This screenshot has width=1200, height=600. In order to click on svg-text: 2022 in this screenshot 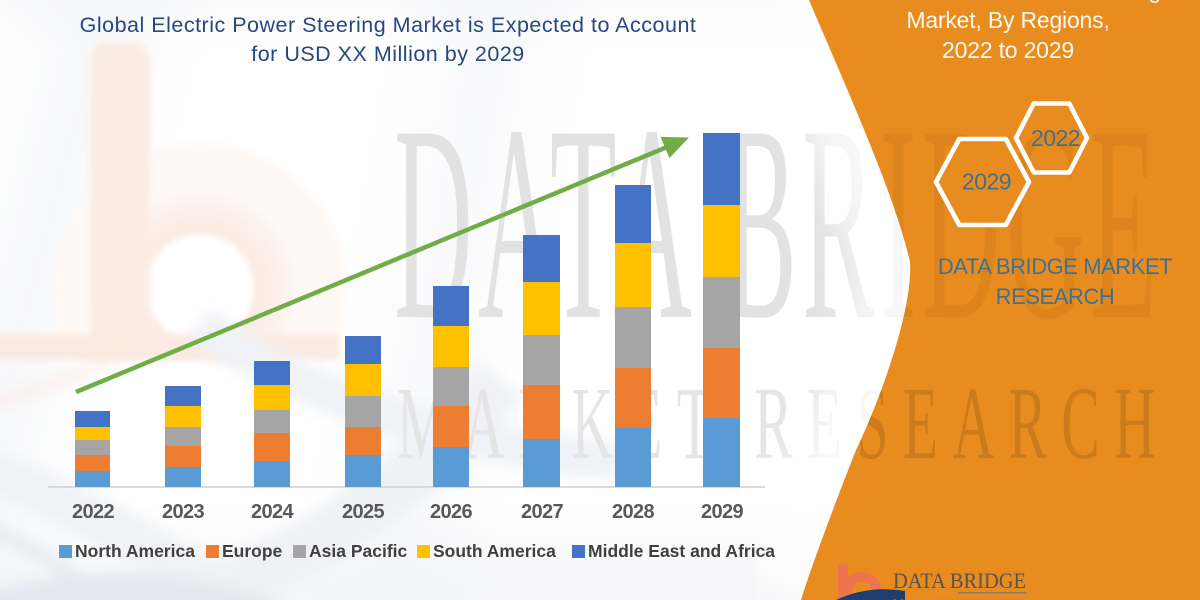, I will do `click(1055, 138)`.